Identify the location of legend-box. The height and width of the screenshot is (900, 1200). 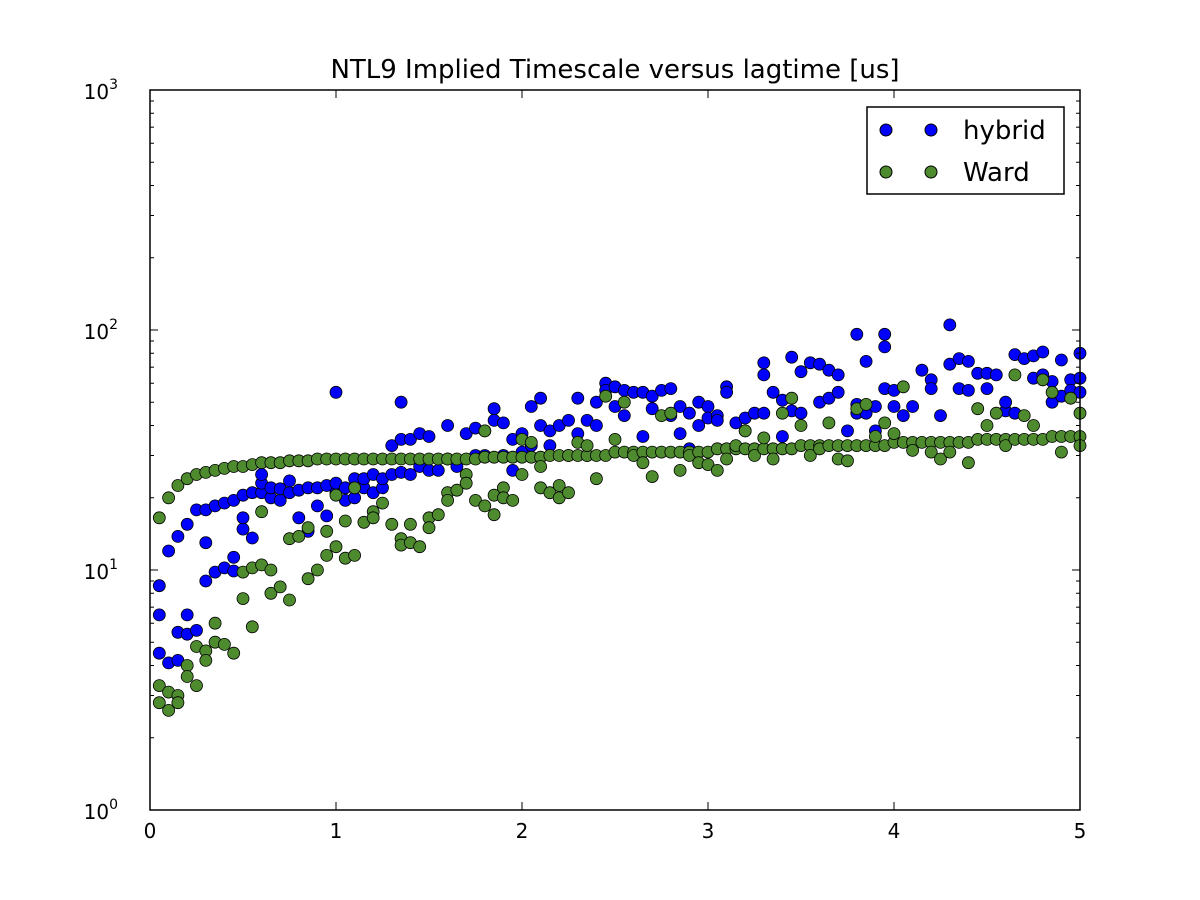
(965, 150).